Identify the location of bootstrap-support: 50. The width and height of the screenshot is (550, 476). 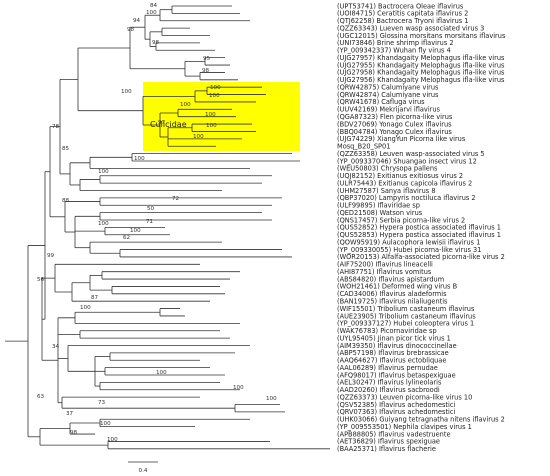
(151, 209).